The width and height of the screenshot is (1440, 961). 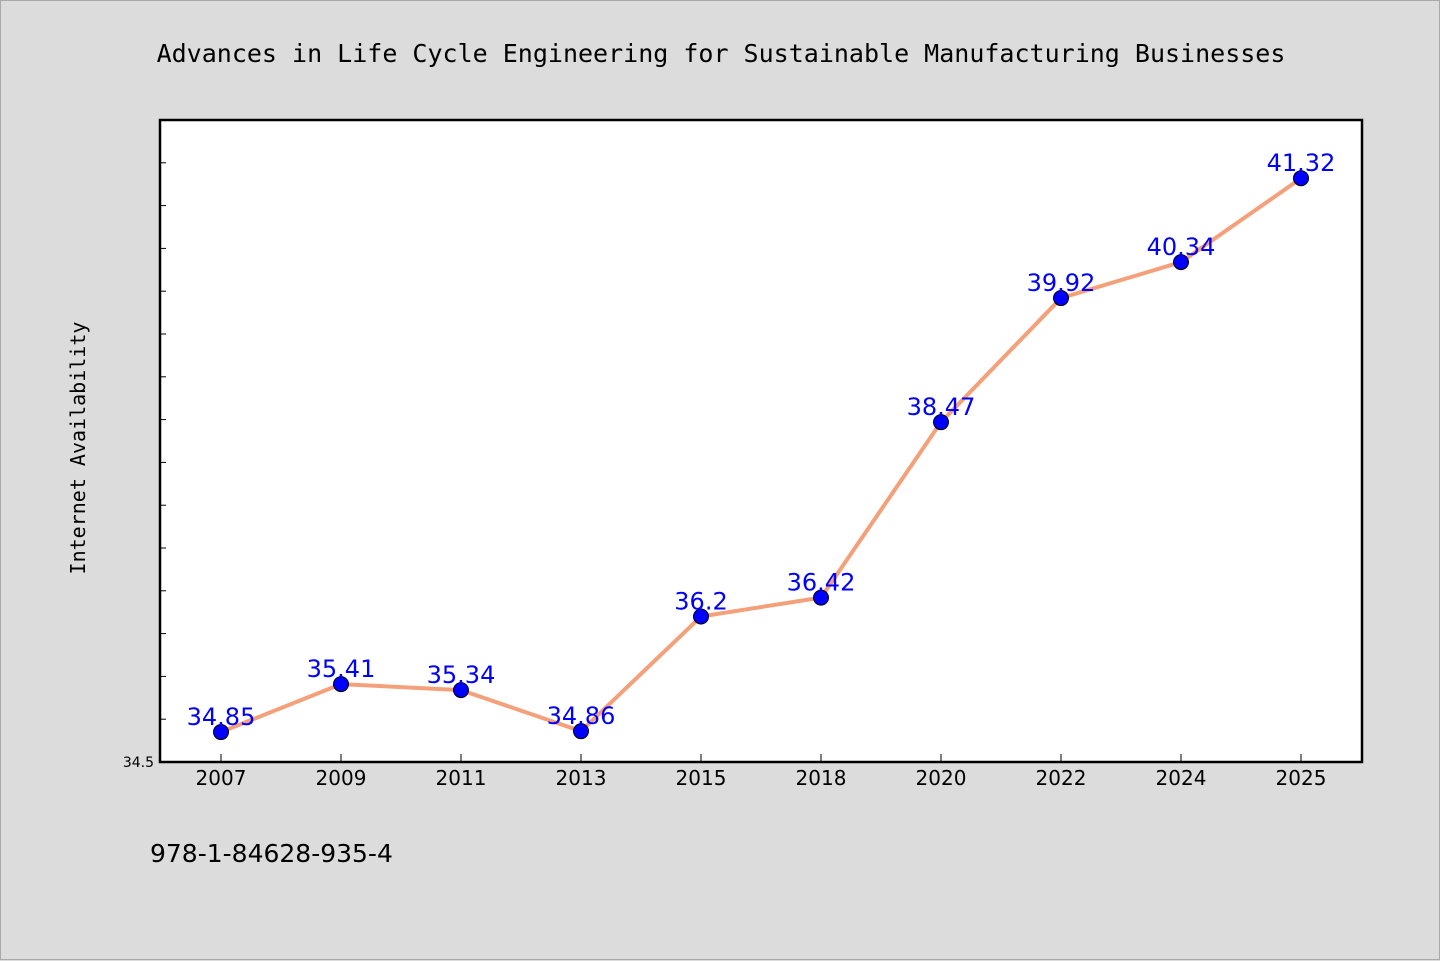 I want to click on y-tick-label: 34.5, so click(x=138, y=763).